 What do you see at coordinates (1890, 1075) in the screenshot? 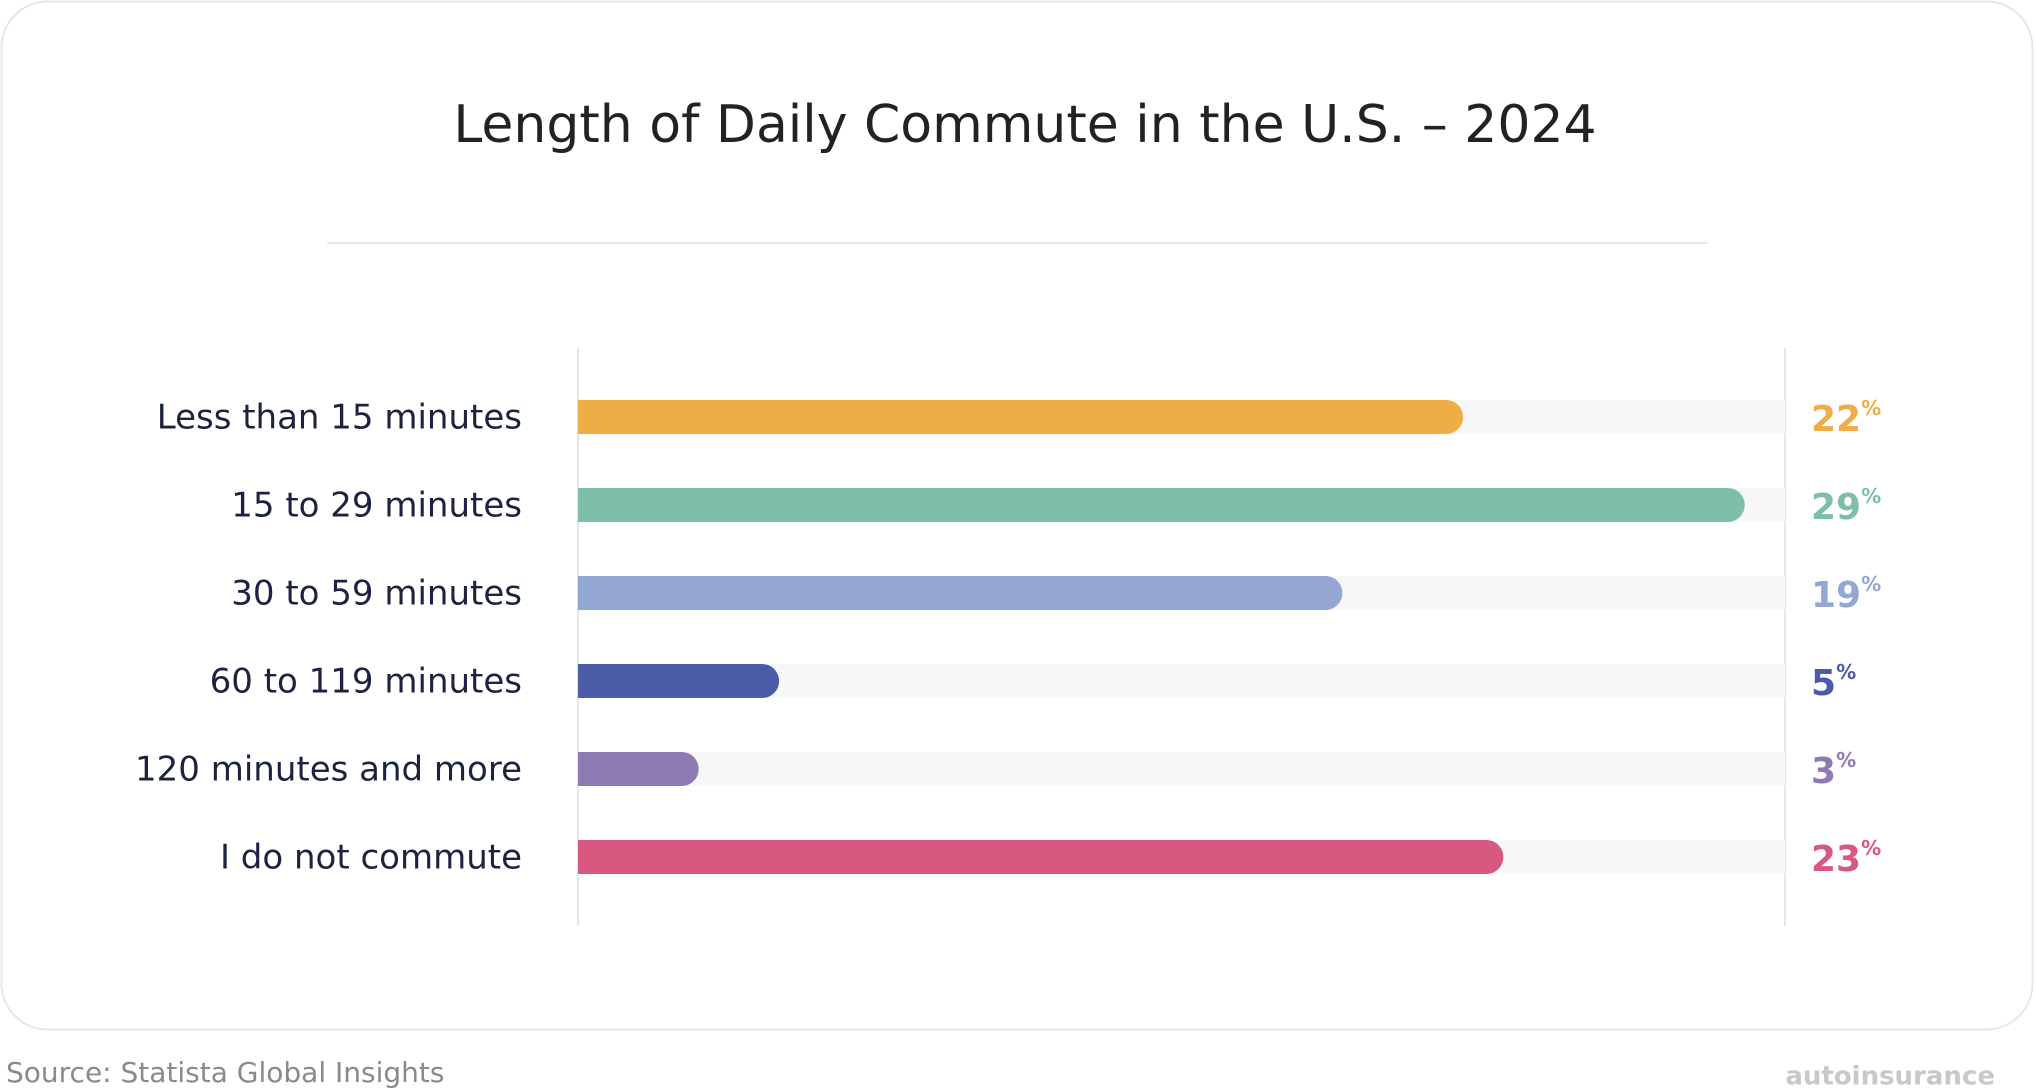
I see `brand: autoinsurance` at bounding box center [1890, 1075].